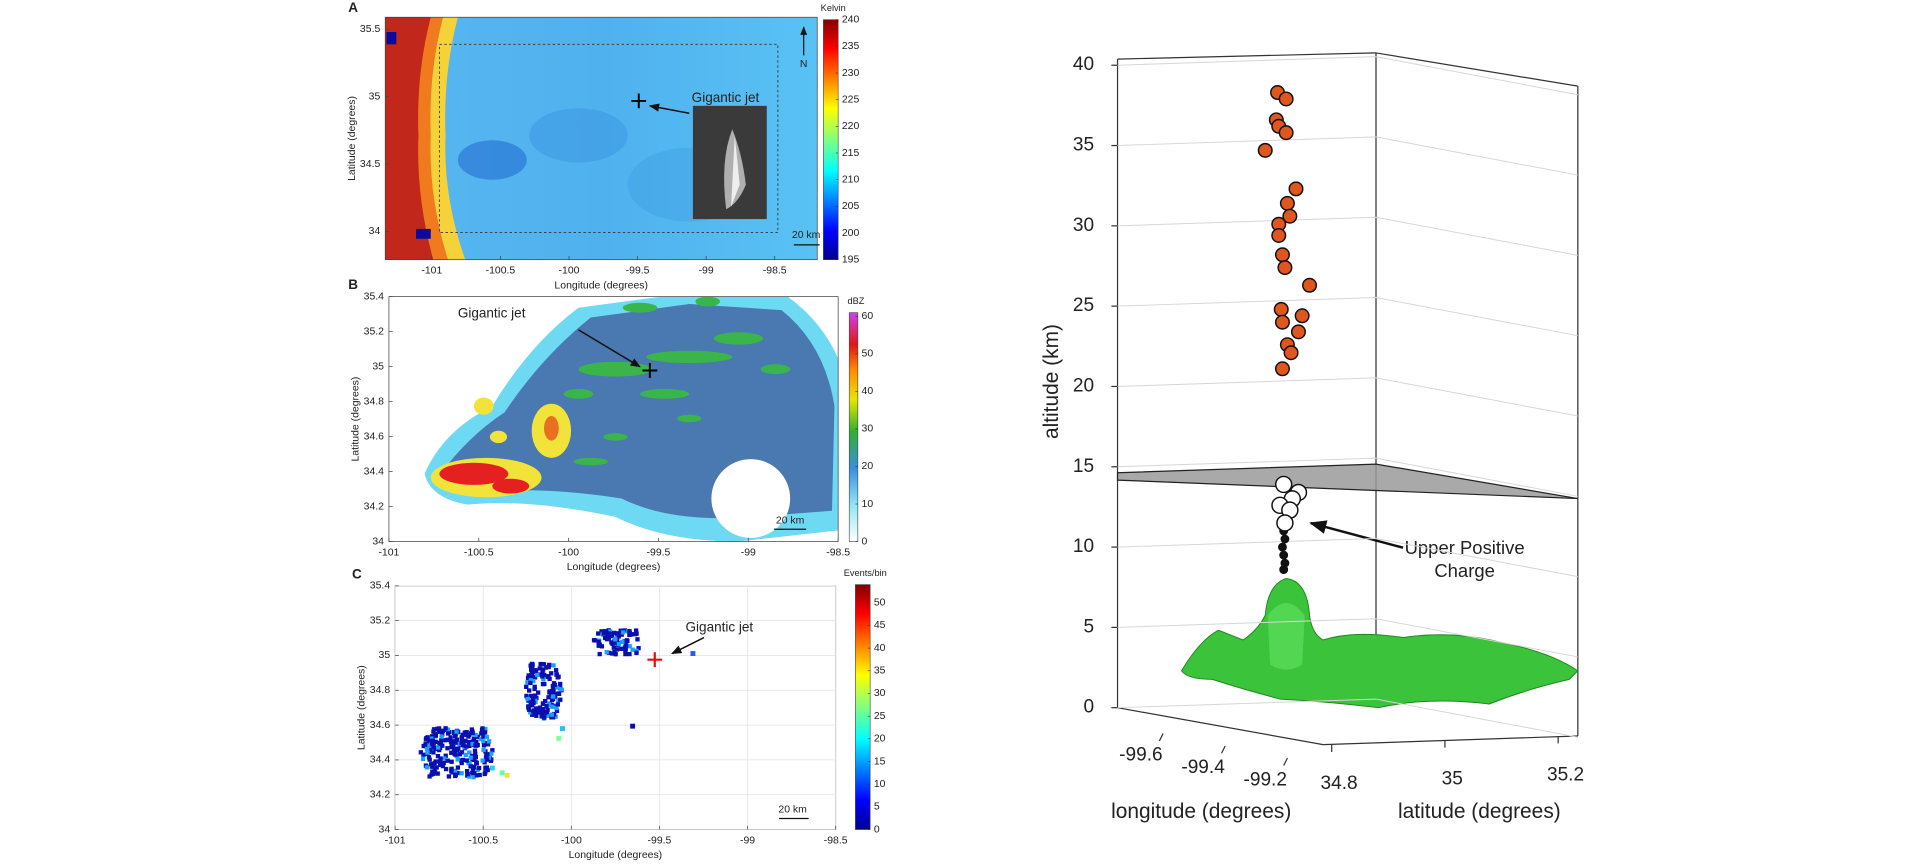 The height and width of the screenshot is (864, 1920). What do you see at coordinates (790, 520) in the screenshot?
I see `scale-label: 20 km` at bounding box center [790, 520].